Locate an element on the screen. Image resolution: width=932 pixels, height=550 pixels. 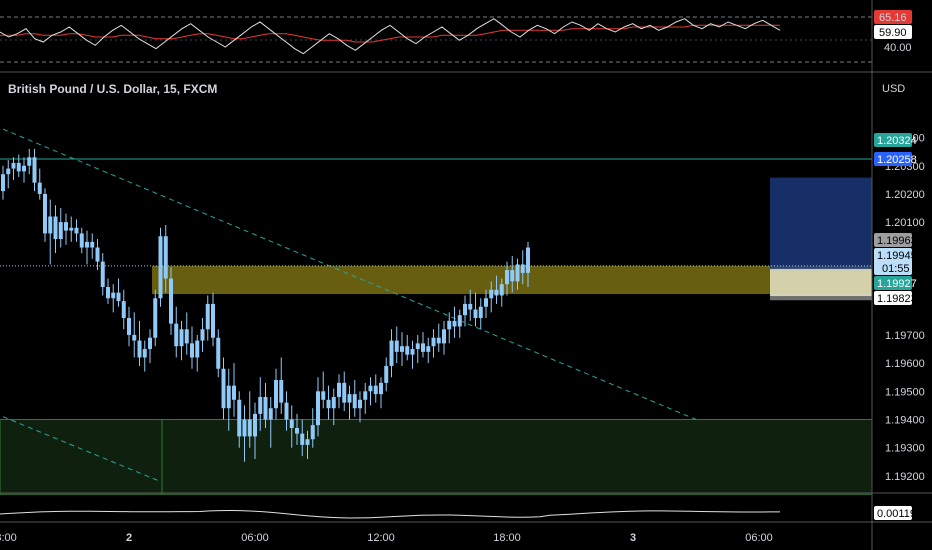
stop-badge is located at coordinates (893, 298).